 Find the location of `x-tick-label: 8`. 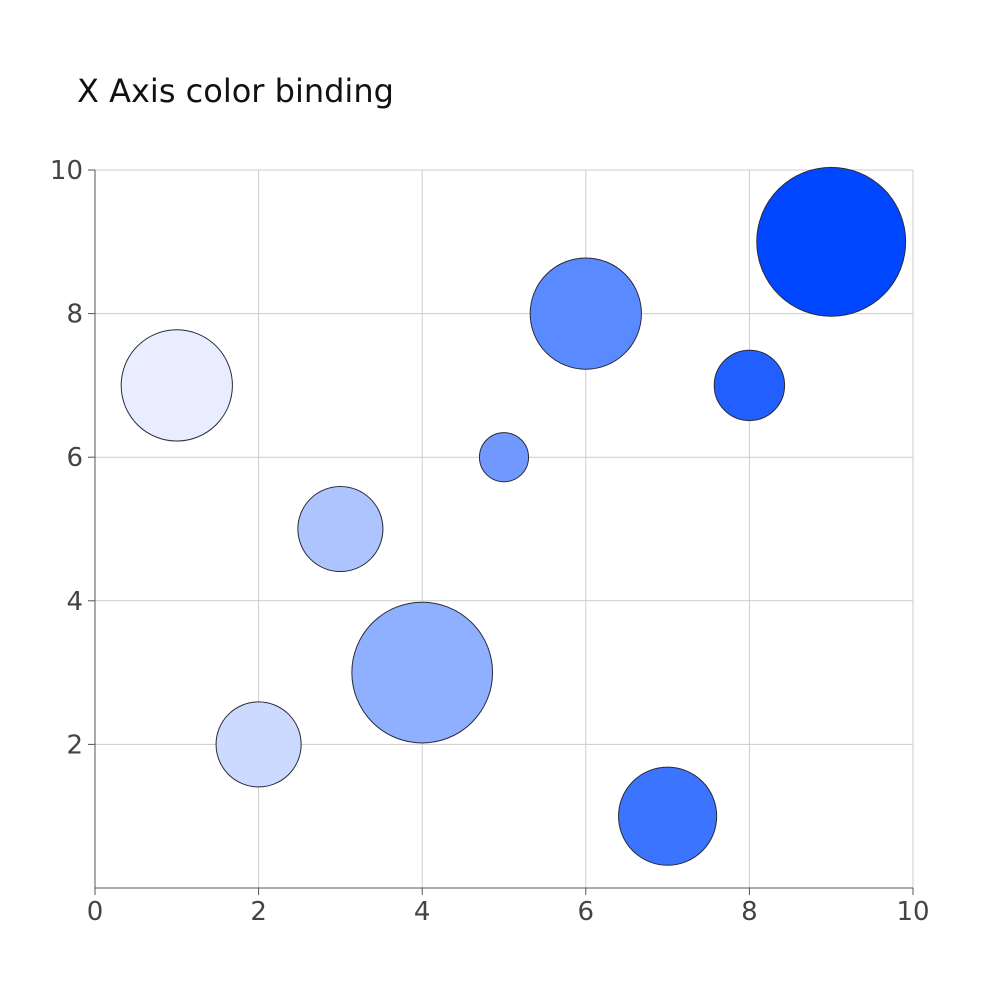

x-tick-label: 8 is located at coordinates (749, 912).